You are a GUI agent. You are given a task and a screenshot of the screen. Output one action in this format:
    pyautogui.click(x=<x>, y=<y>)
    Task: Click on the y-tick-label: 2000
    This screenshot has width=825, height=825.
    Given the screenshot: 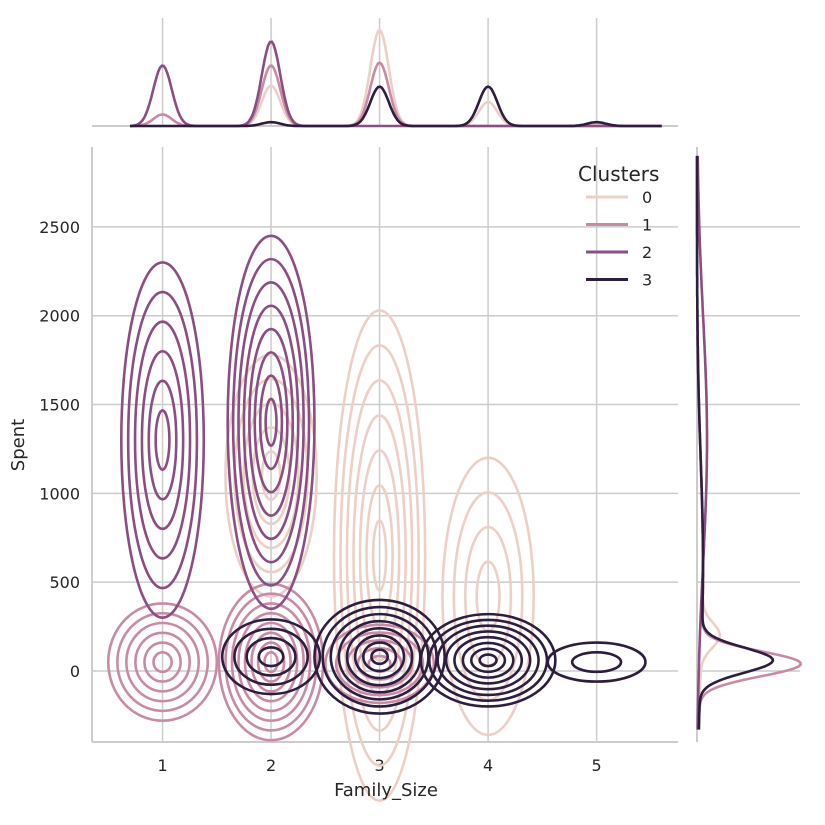 What is the action you would take?
    pyautogui.click(x=59, y=316)
    